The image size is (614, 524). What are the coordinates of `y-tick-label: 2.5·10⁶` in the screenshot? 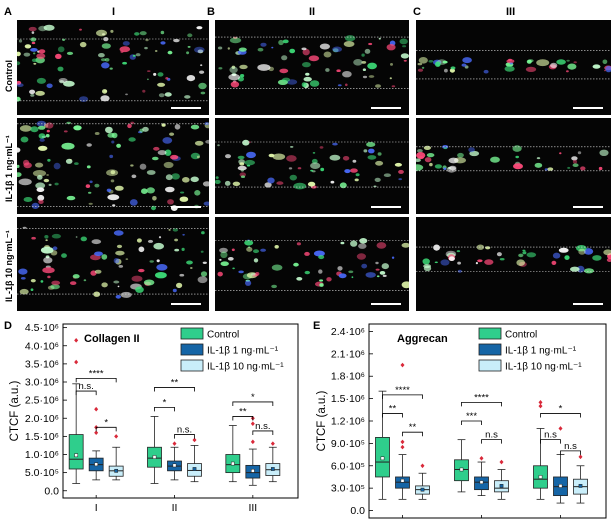 It's located at (42, 401).